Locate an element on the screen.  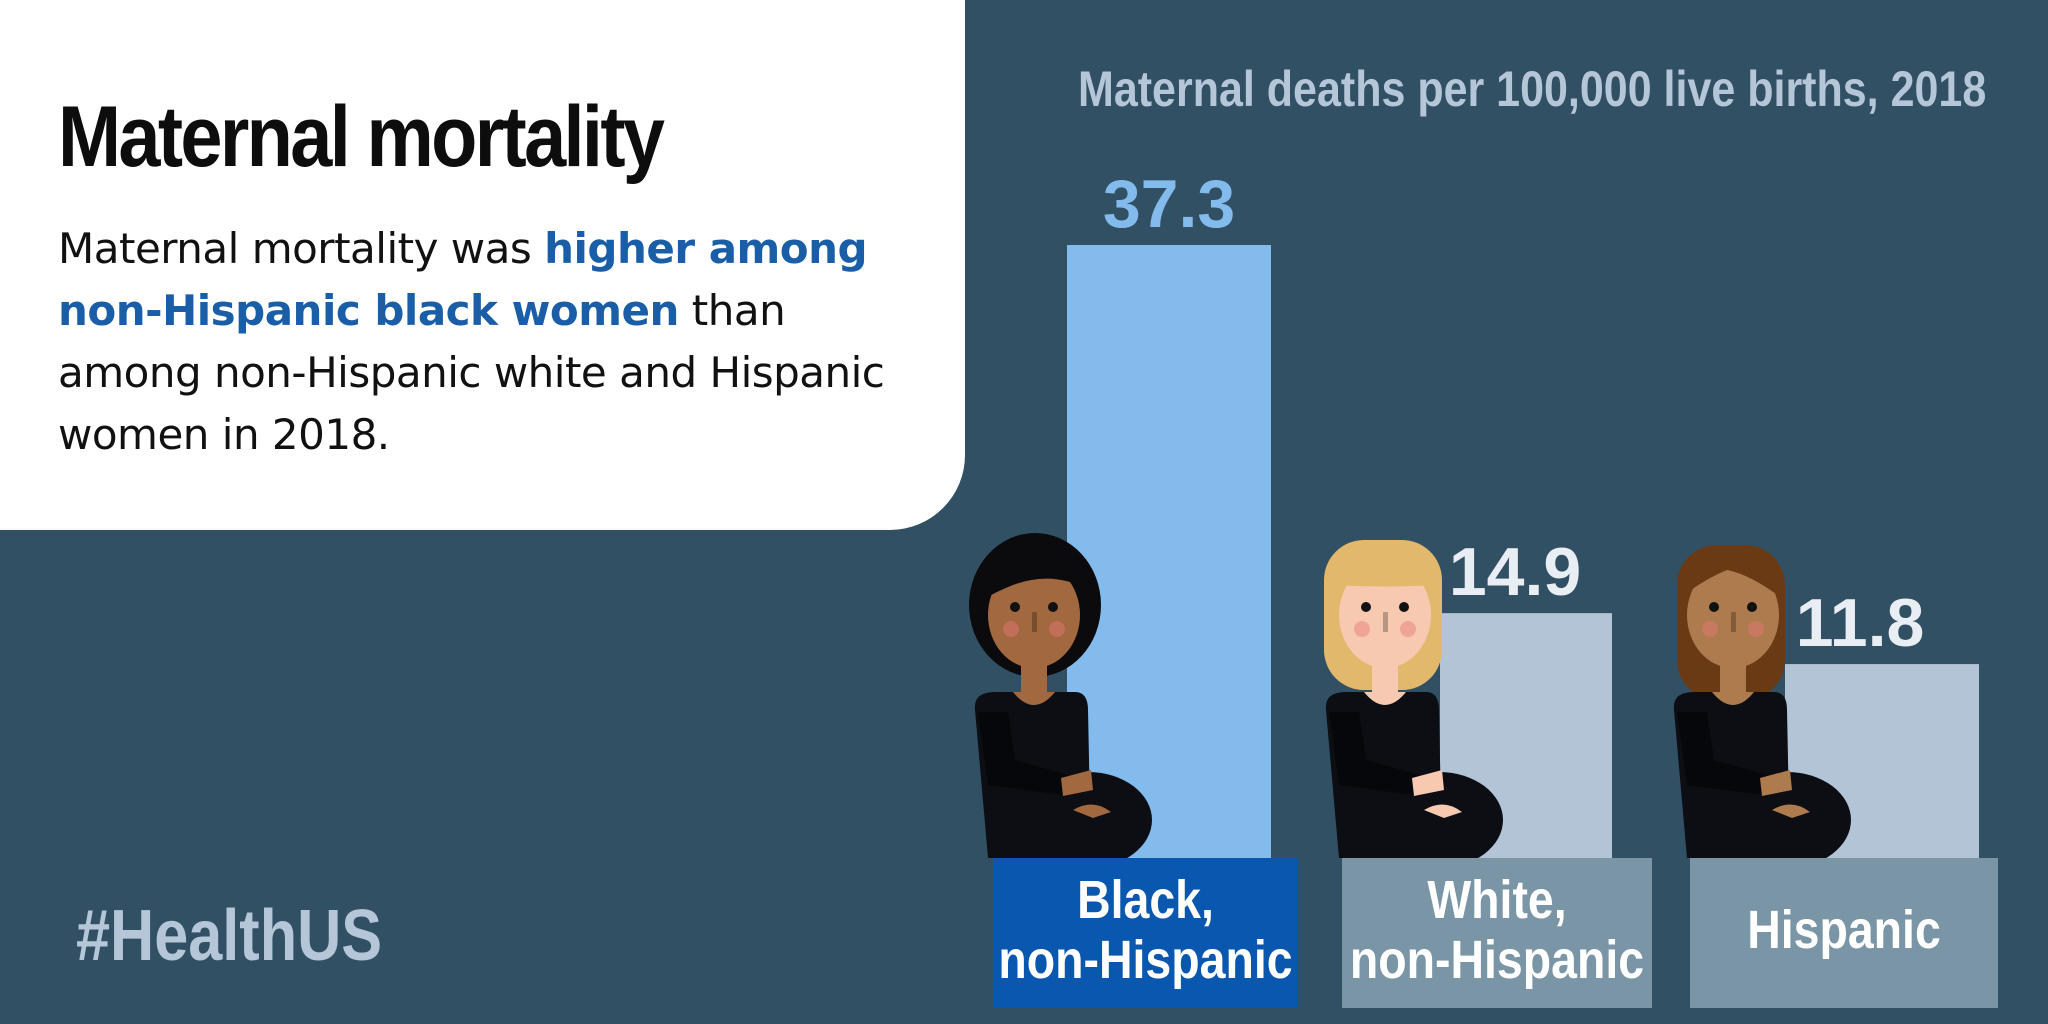
category-label-line: Hispanic is located at coordinates (1844, 929).